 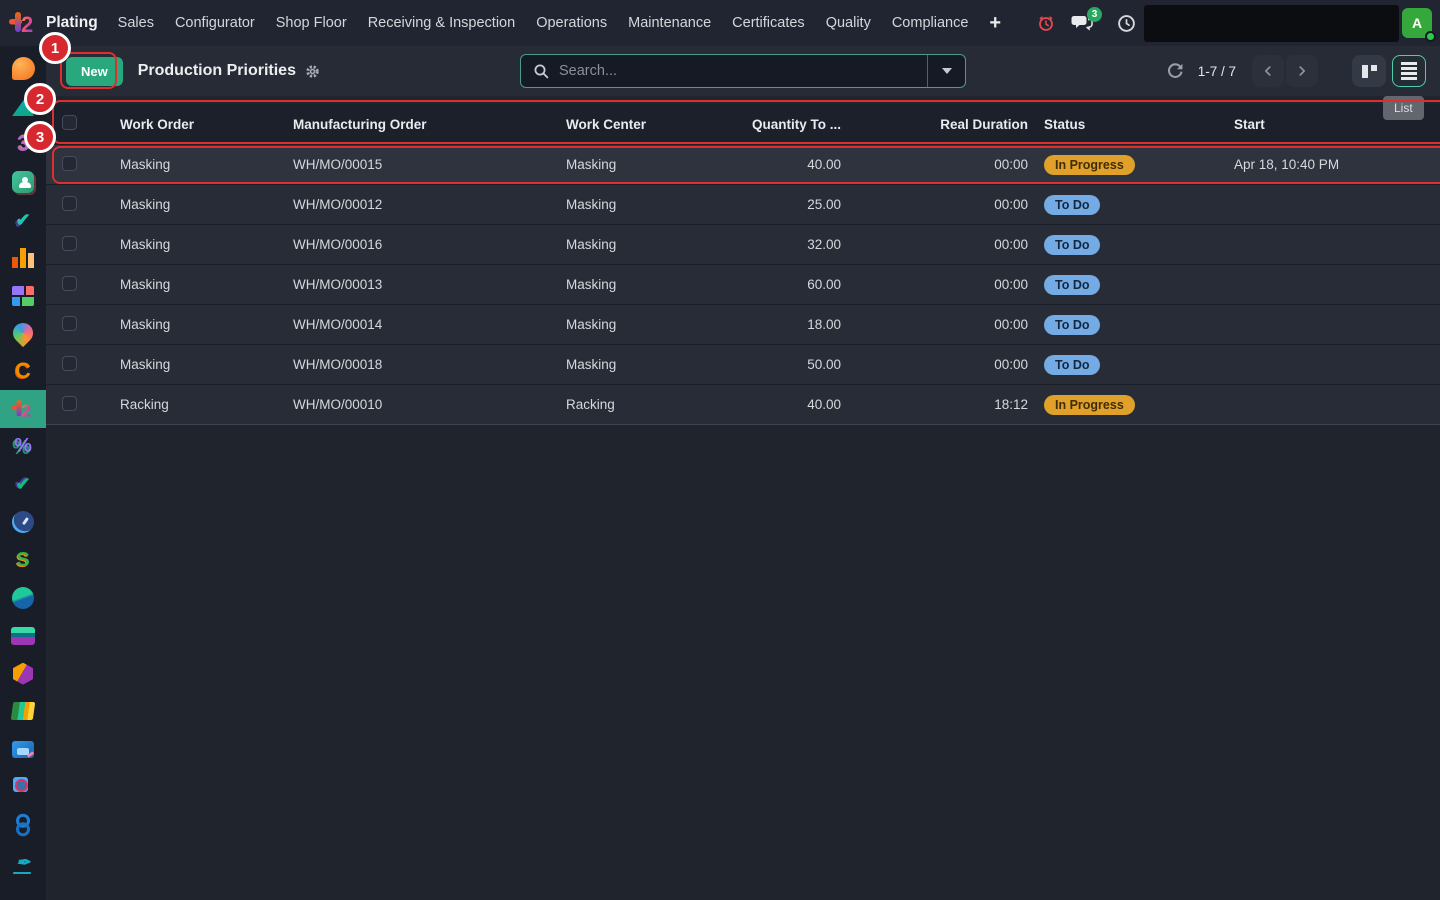 I want to click on pager-next-button, so click(x=1302, y=71).